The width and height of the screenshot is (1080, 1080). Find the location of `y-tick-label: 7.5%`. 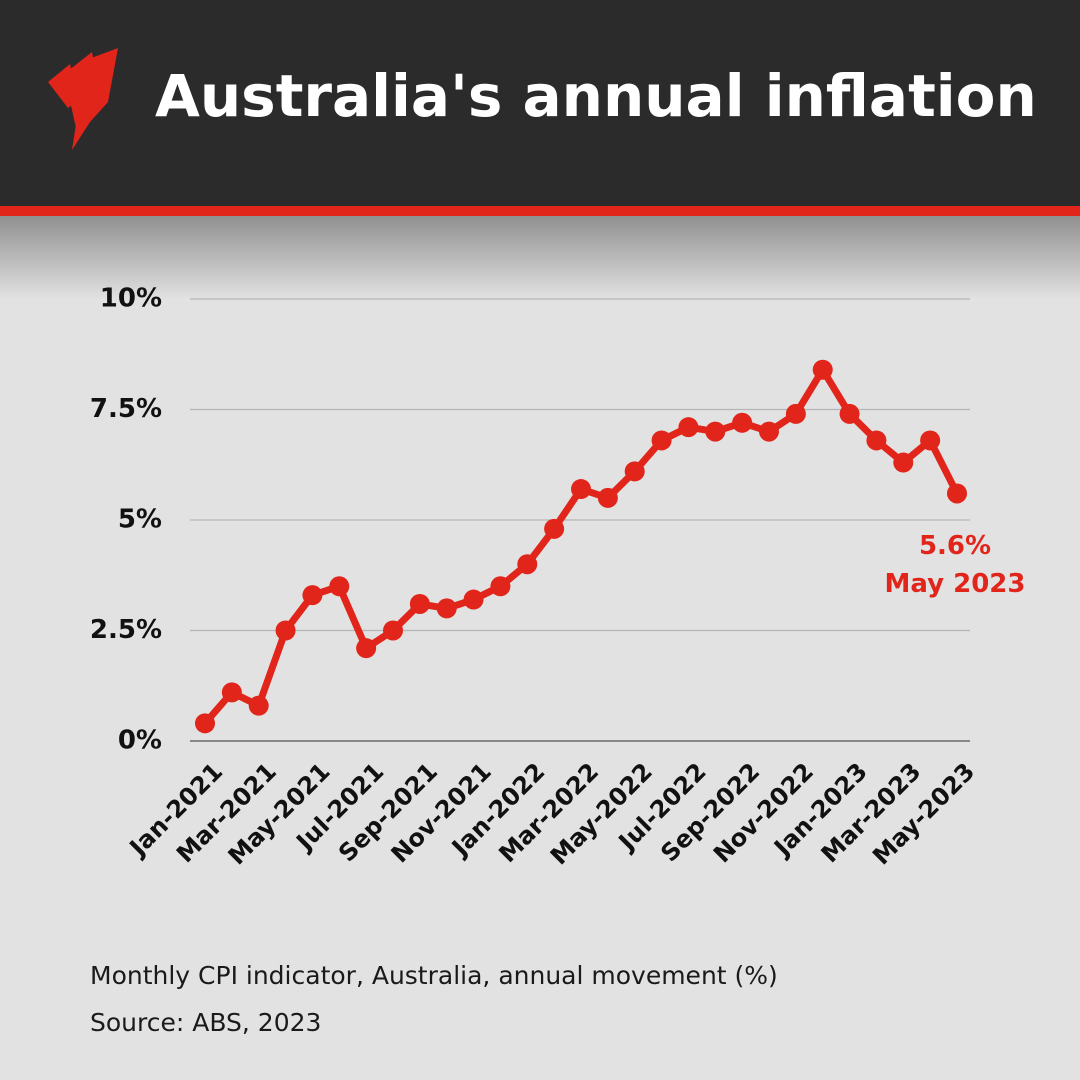

y-tick-label: 7.5% is located at coordinates (126, 409).